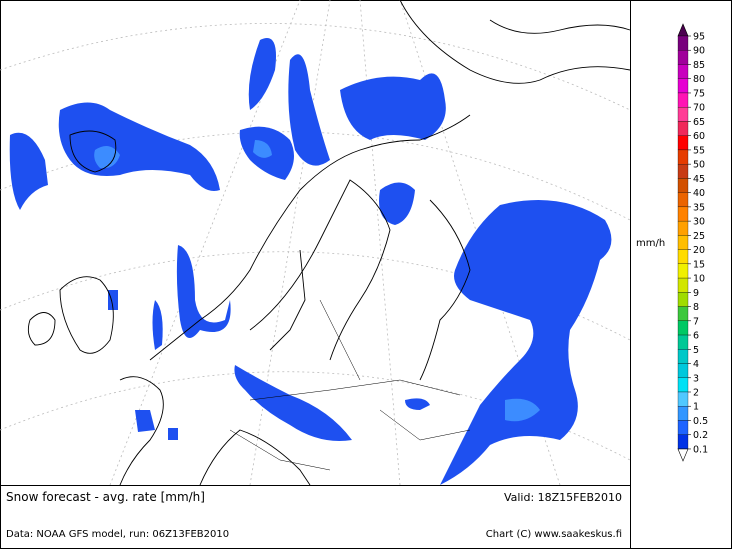 This screenshot has width=732, height=553. Describe the element at coordinates (696, 407) in the screenshot. I see `legend-label: 1` at that location.